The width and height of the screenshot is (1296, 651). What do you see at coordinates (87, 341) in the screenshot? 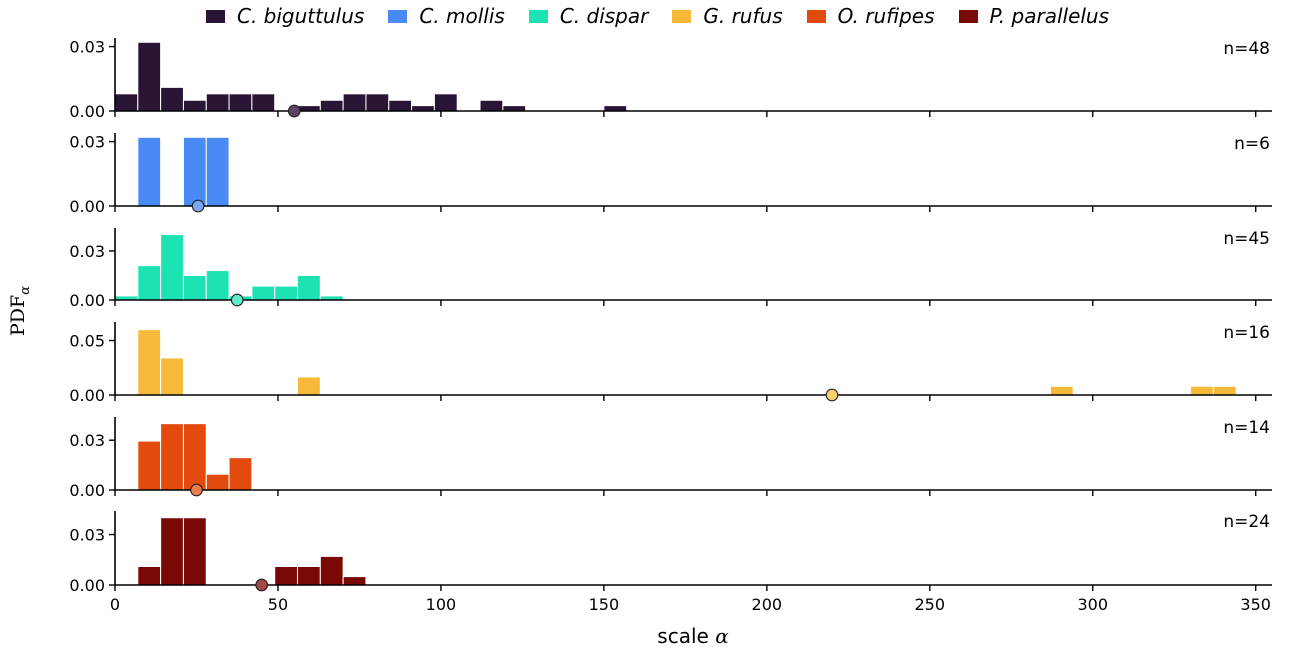
I see `y-tick-label: 0.05` at bounding box center [87, 341].